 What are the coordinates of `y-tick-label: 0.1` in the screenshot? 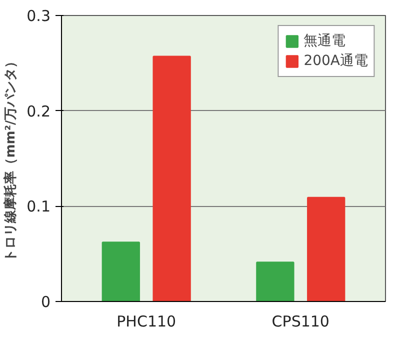 It's located at (38, 207).